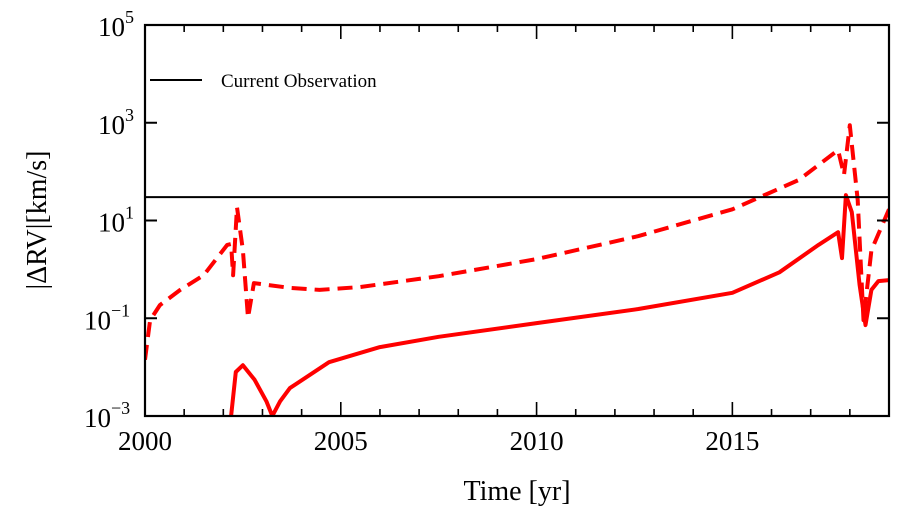  I want to click on legend-label-current-observation: Current Observation, so click(299, 81).